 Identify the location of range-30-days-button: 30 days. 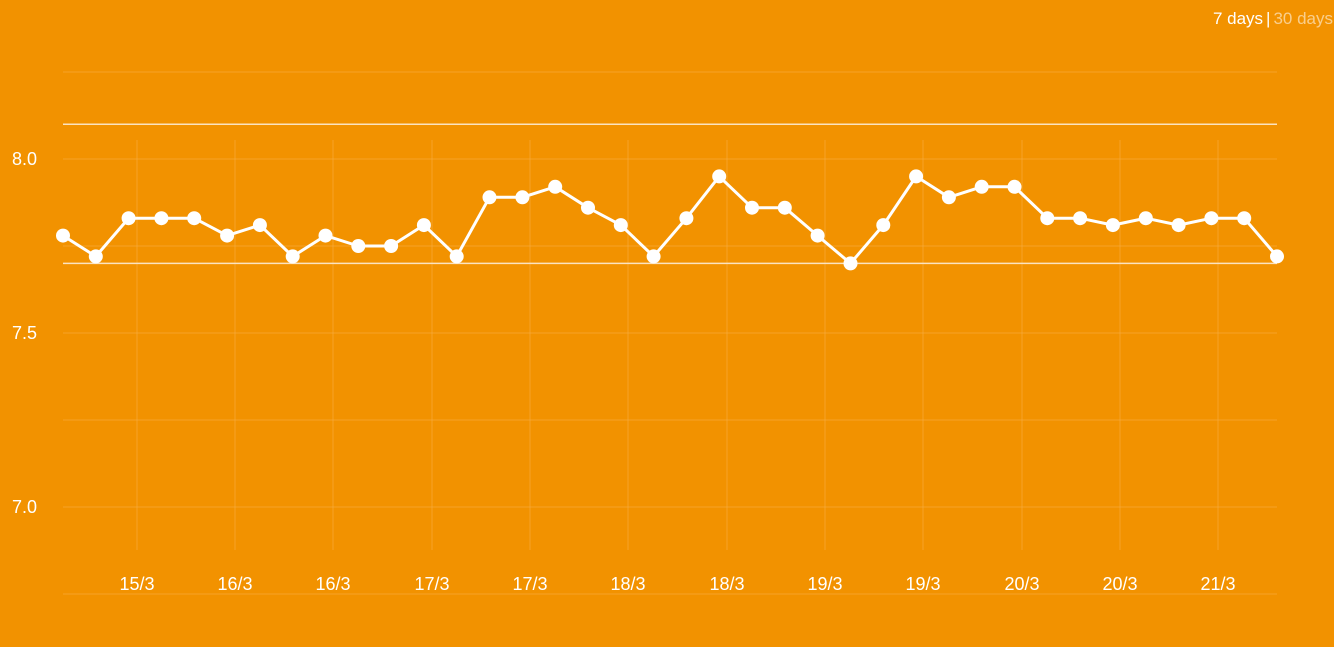
(1303, 18).